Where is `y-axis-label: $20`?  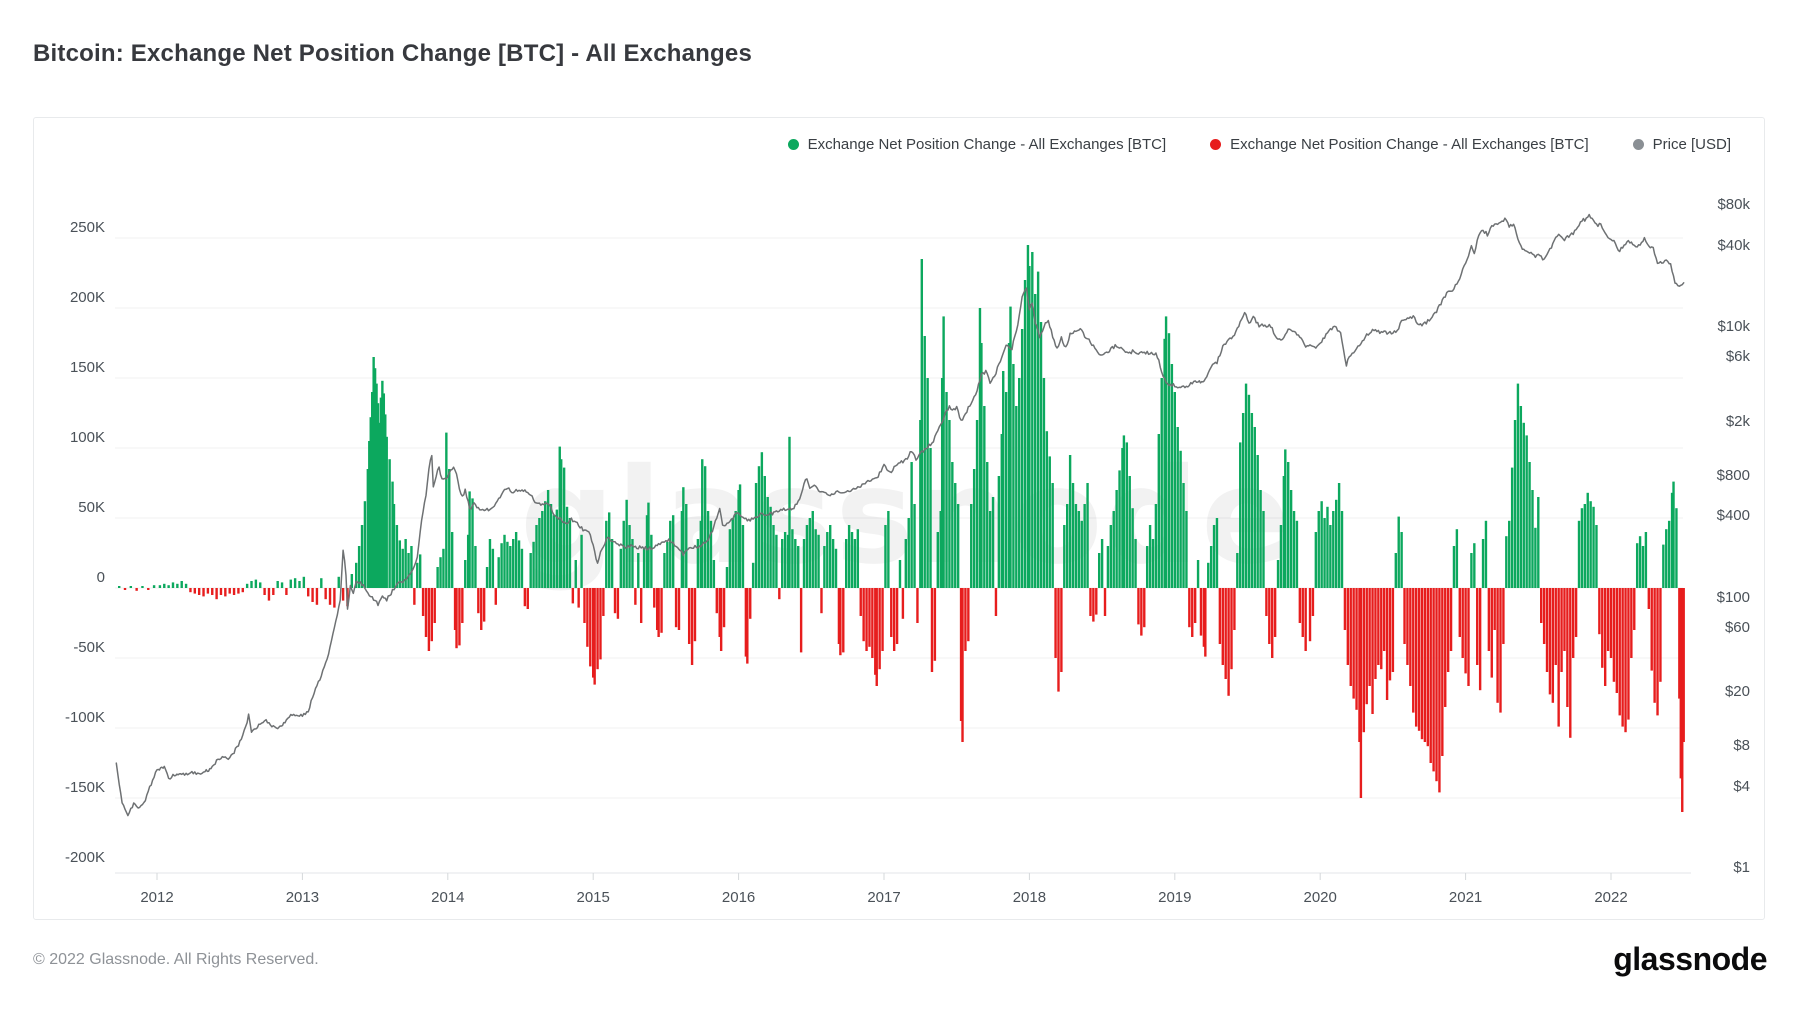 y-axis-label: $20 is located at coordinates (1737, 692).